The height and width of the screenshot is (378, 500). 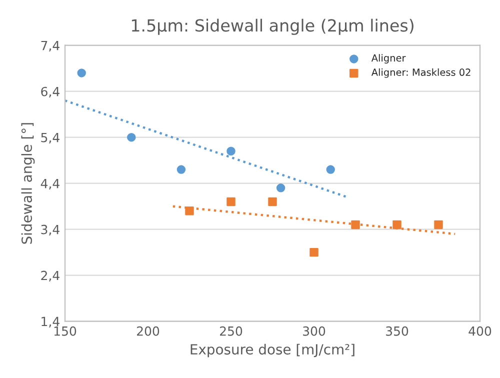 What do you see at coordinates (50, 230) in the screenshot?
I see `y-tick-label: 3,4` at bounding box center [50, 230].